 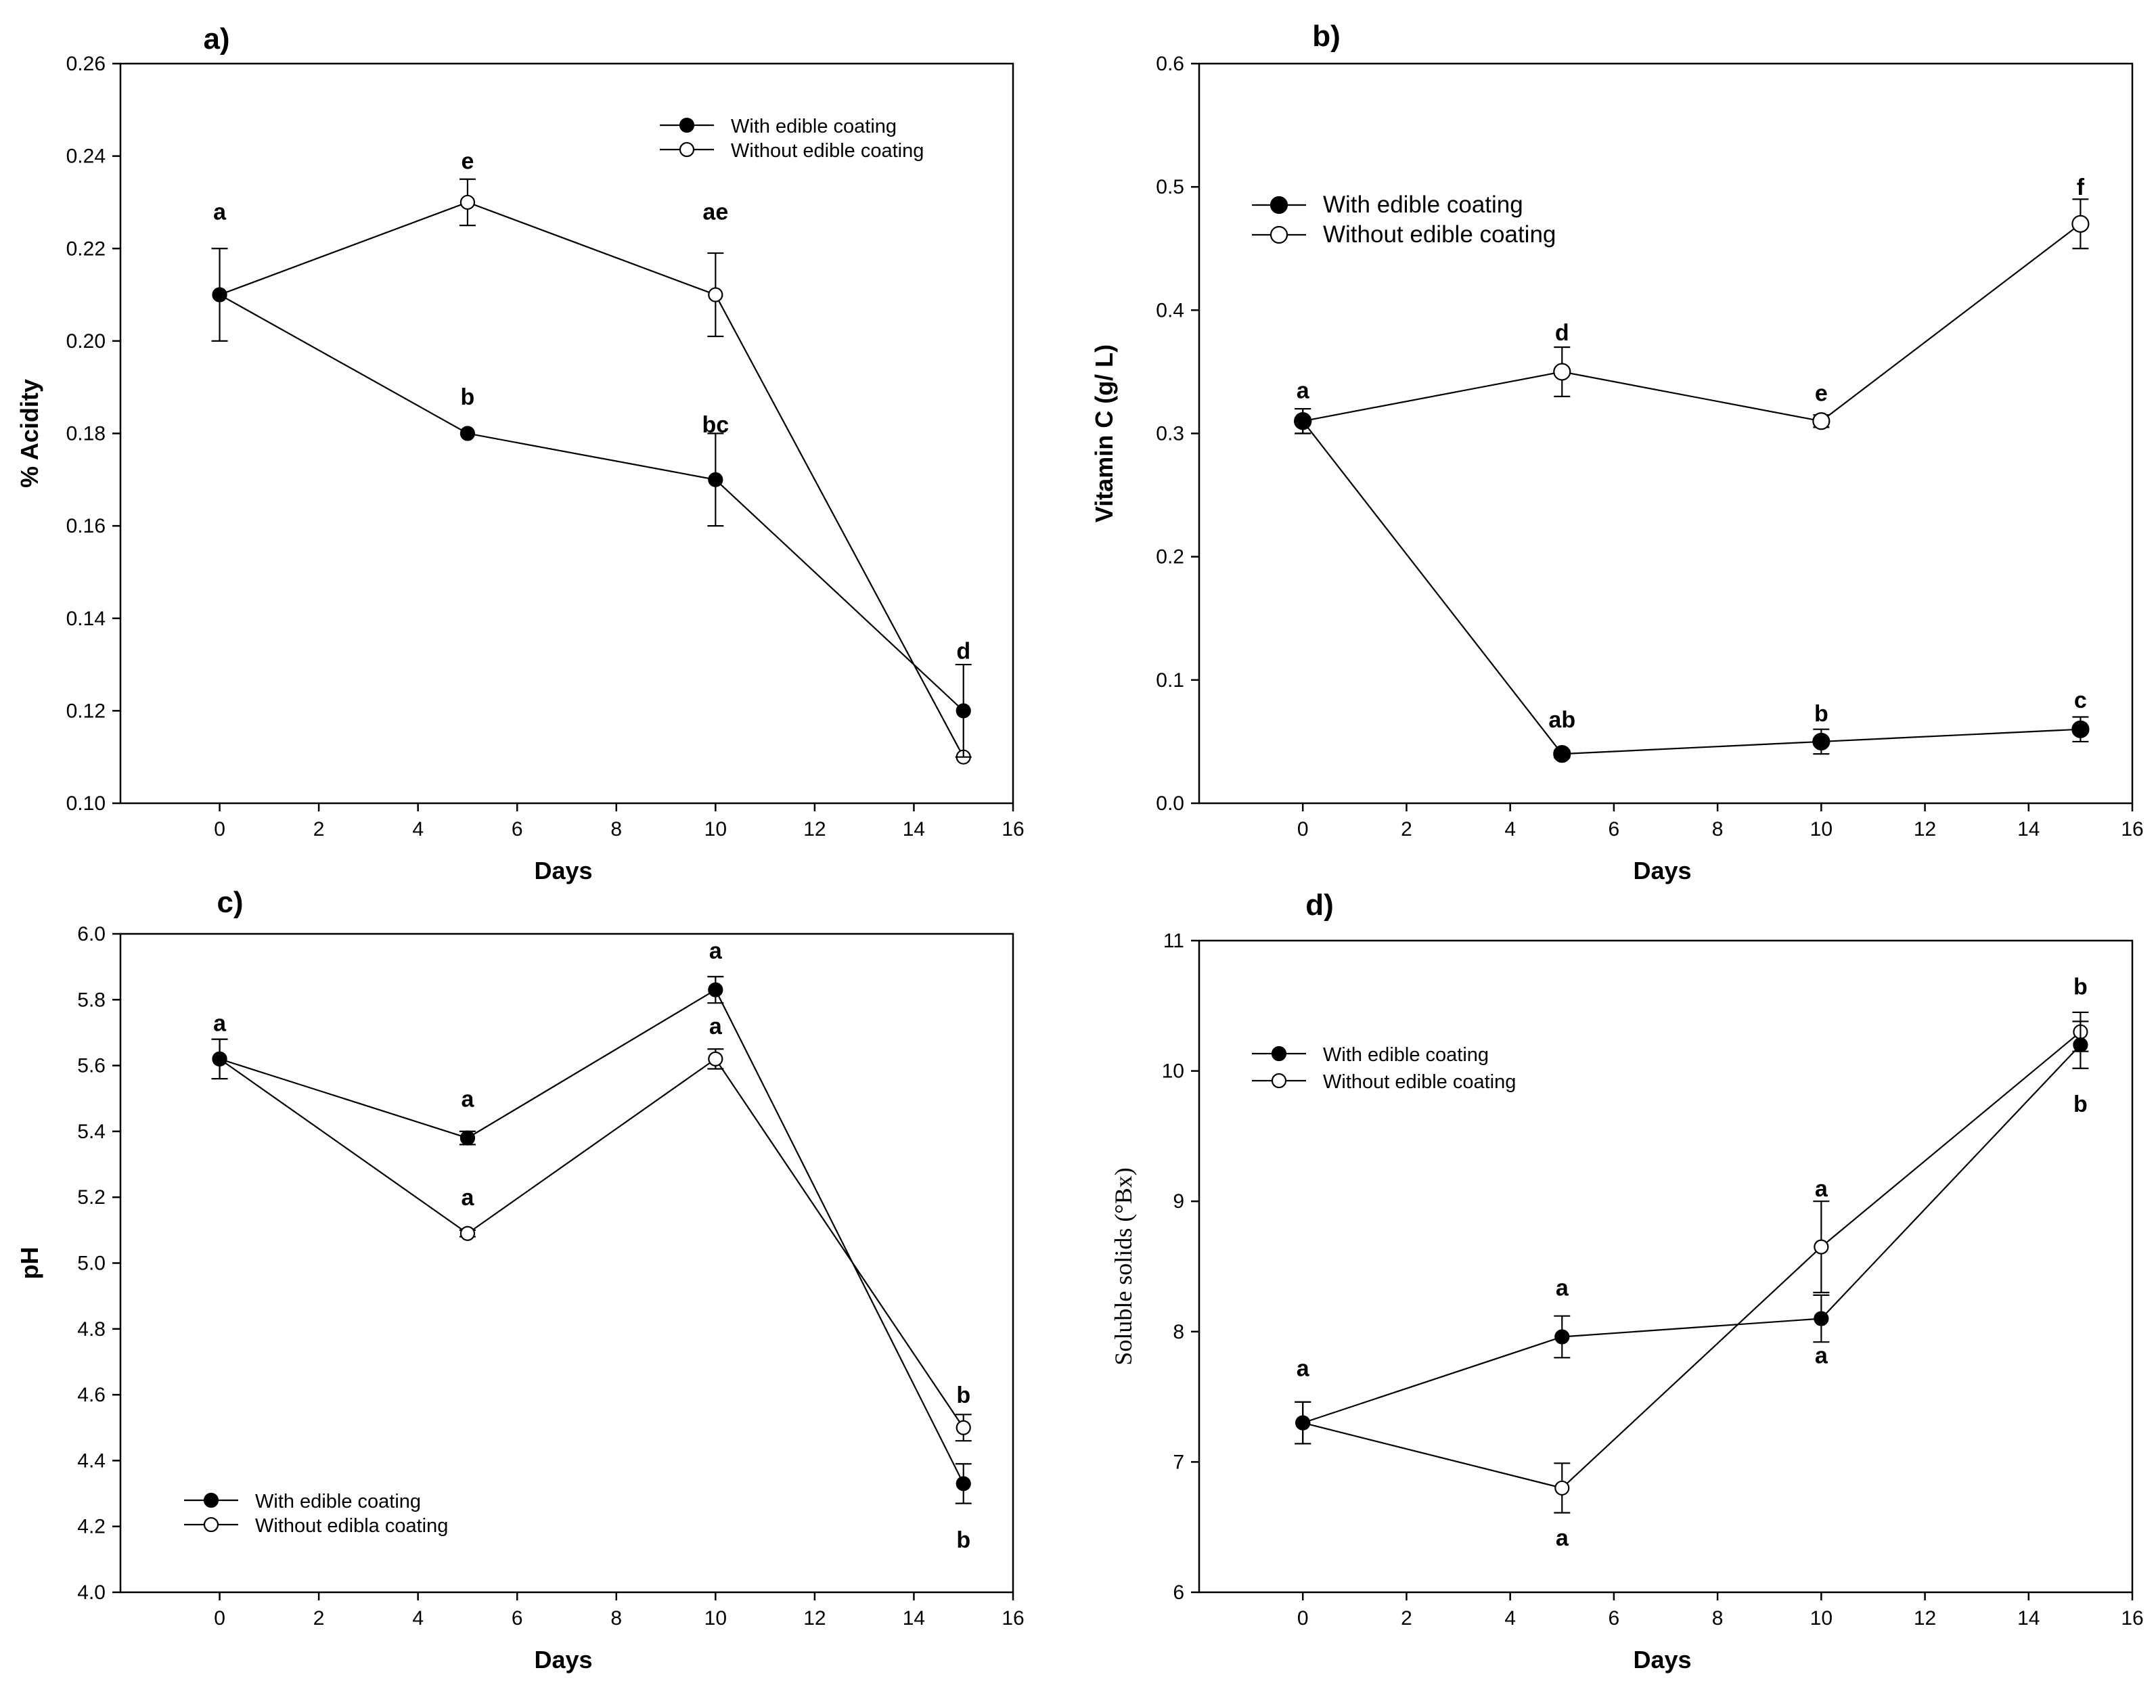 What do you see at coordinates (86, 434) in the screenshot?
I see `y-tick-label: 0.18` at bounding box center [86, 434].